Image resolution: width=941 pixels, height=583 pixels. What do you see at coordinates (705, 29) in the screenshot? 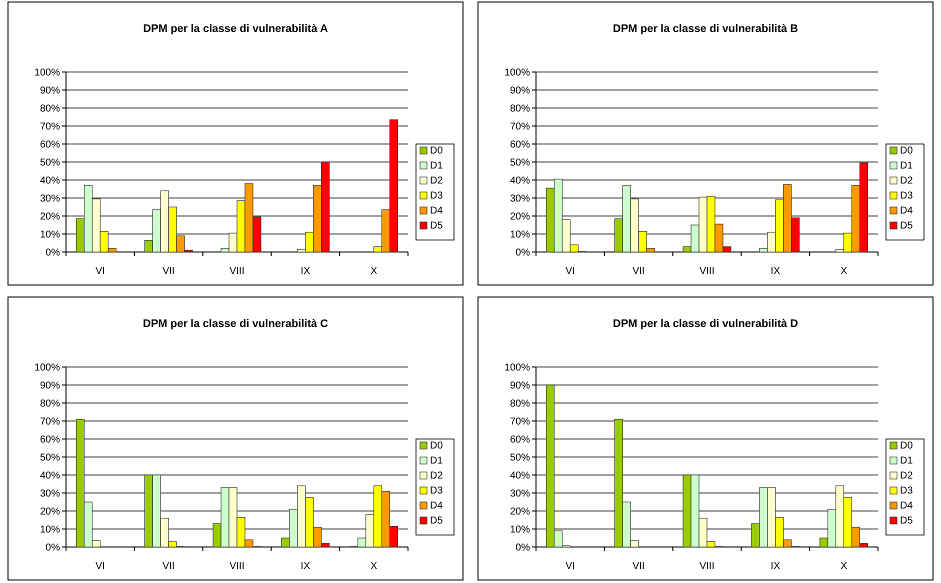
I see `chart-title: DPM per la classe di vulnerabilità B` at bounding box center [705, 29].